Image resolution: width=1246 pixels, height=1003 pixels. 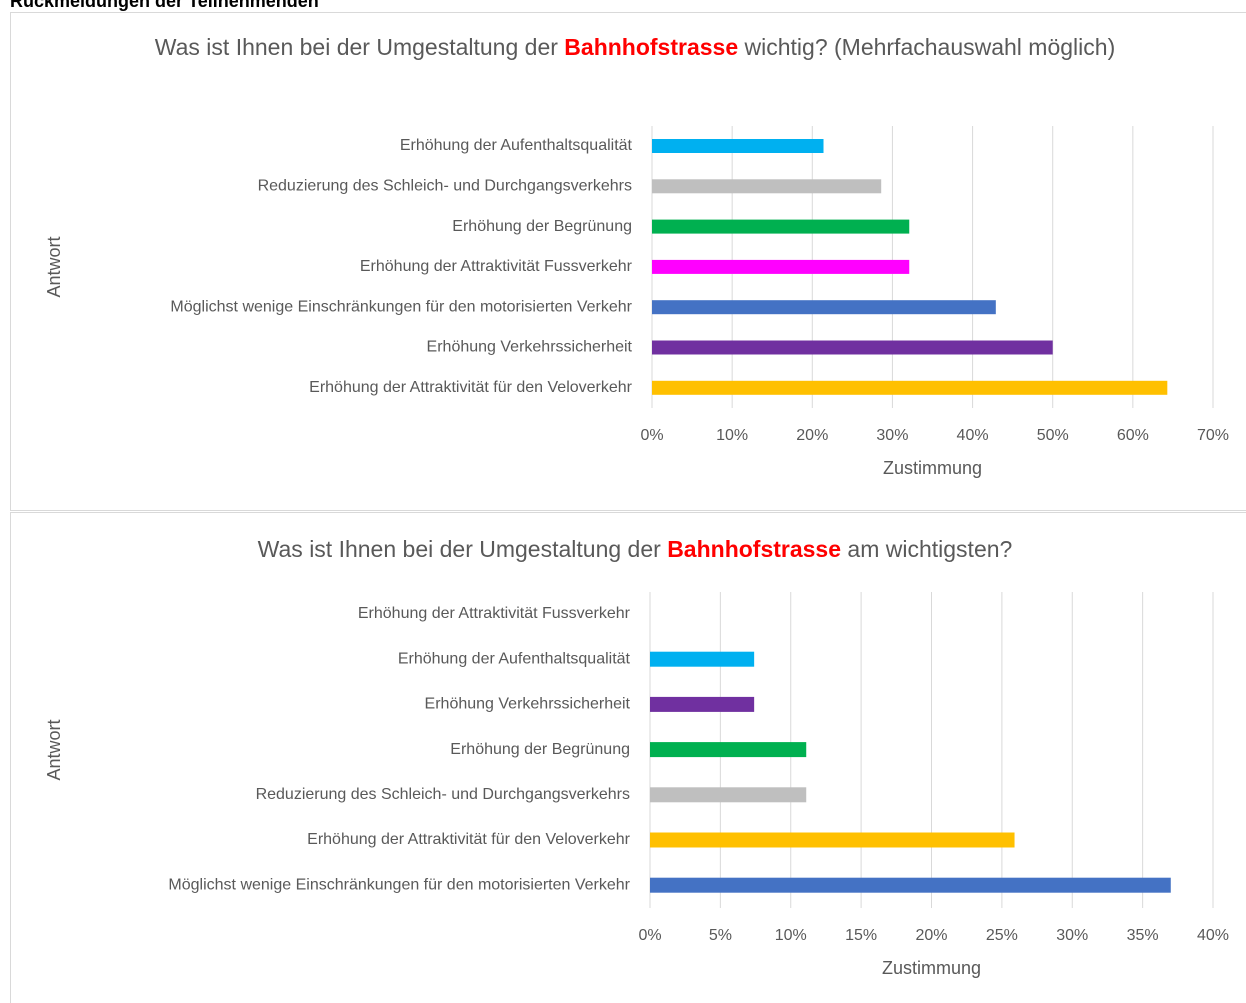 What do you see at coordinates (164, 5) in the screenshot?
I see `page-header: Rückmeldungen der Teilnehmenden` at bounding box center [164, 5].